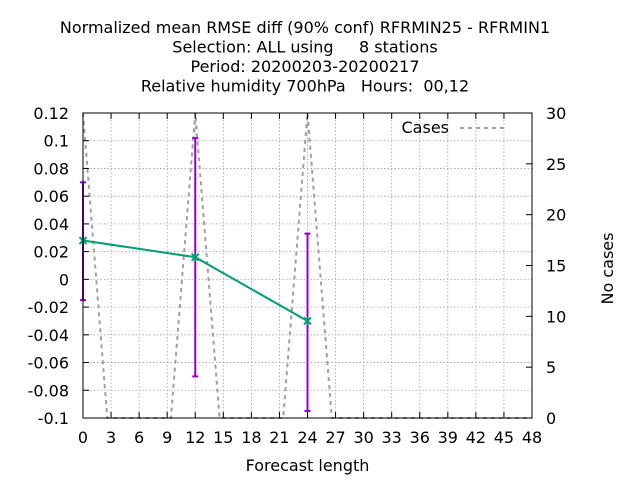 The height and width of the screenshot is (480, 640). Describe the element at coordinates (223, 437) in the screenshot. I see `x-tick-label: 15` at that location.